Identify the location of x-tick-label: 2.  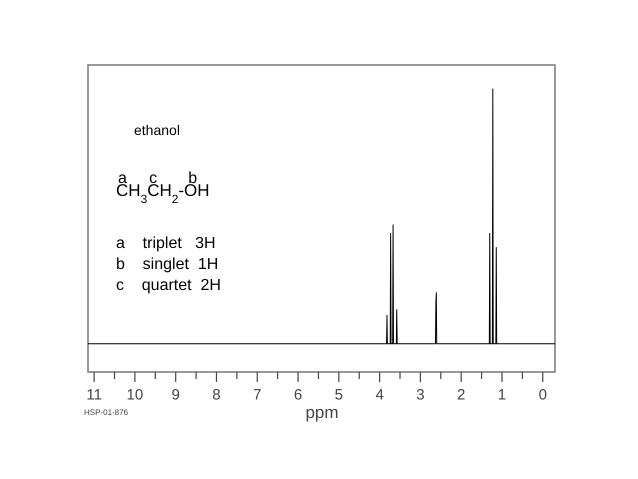
(461, 395).